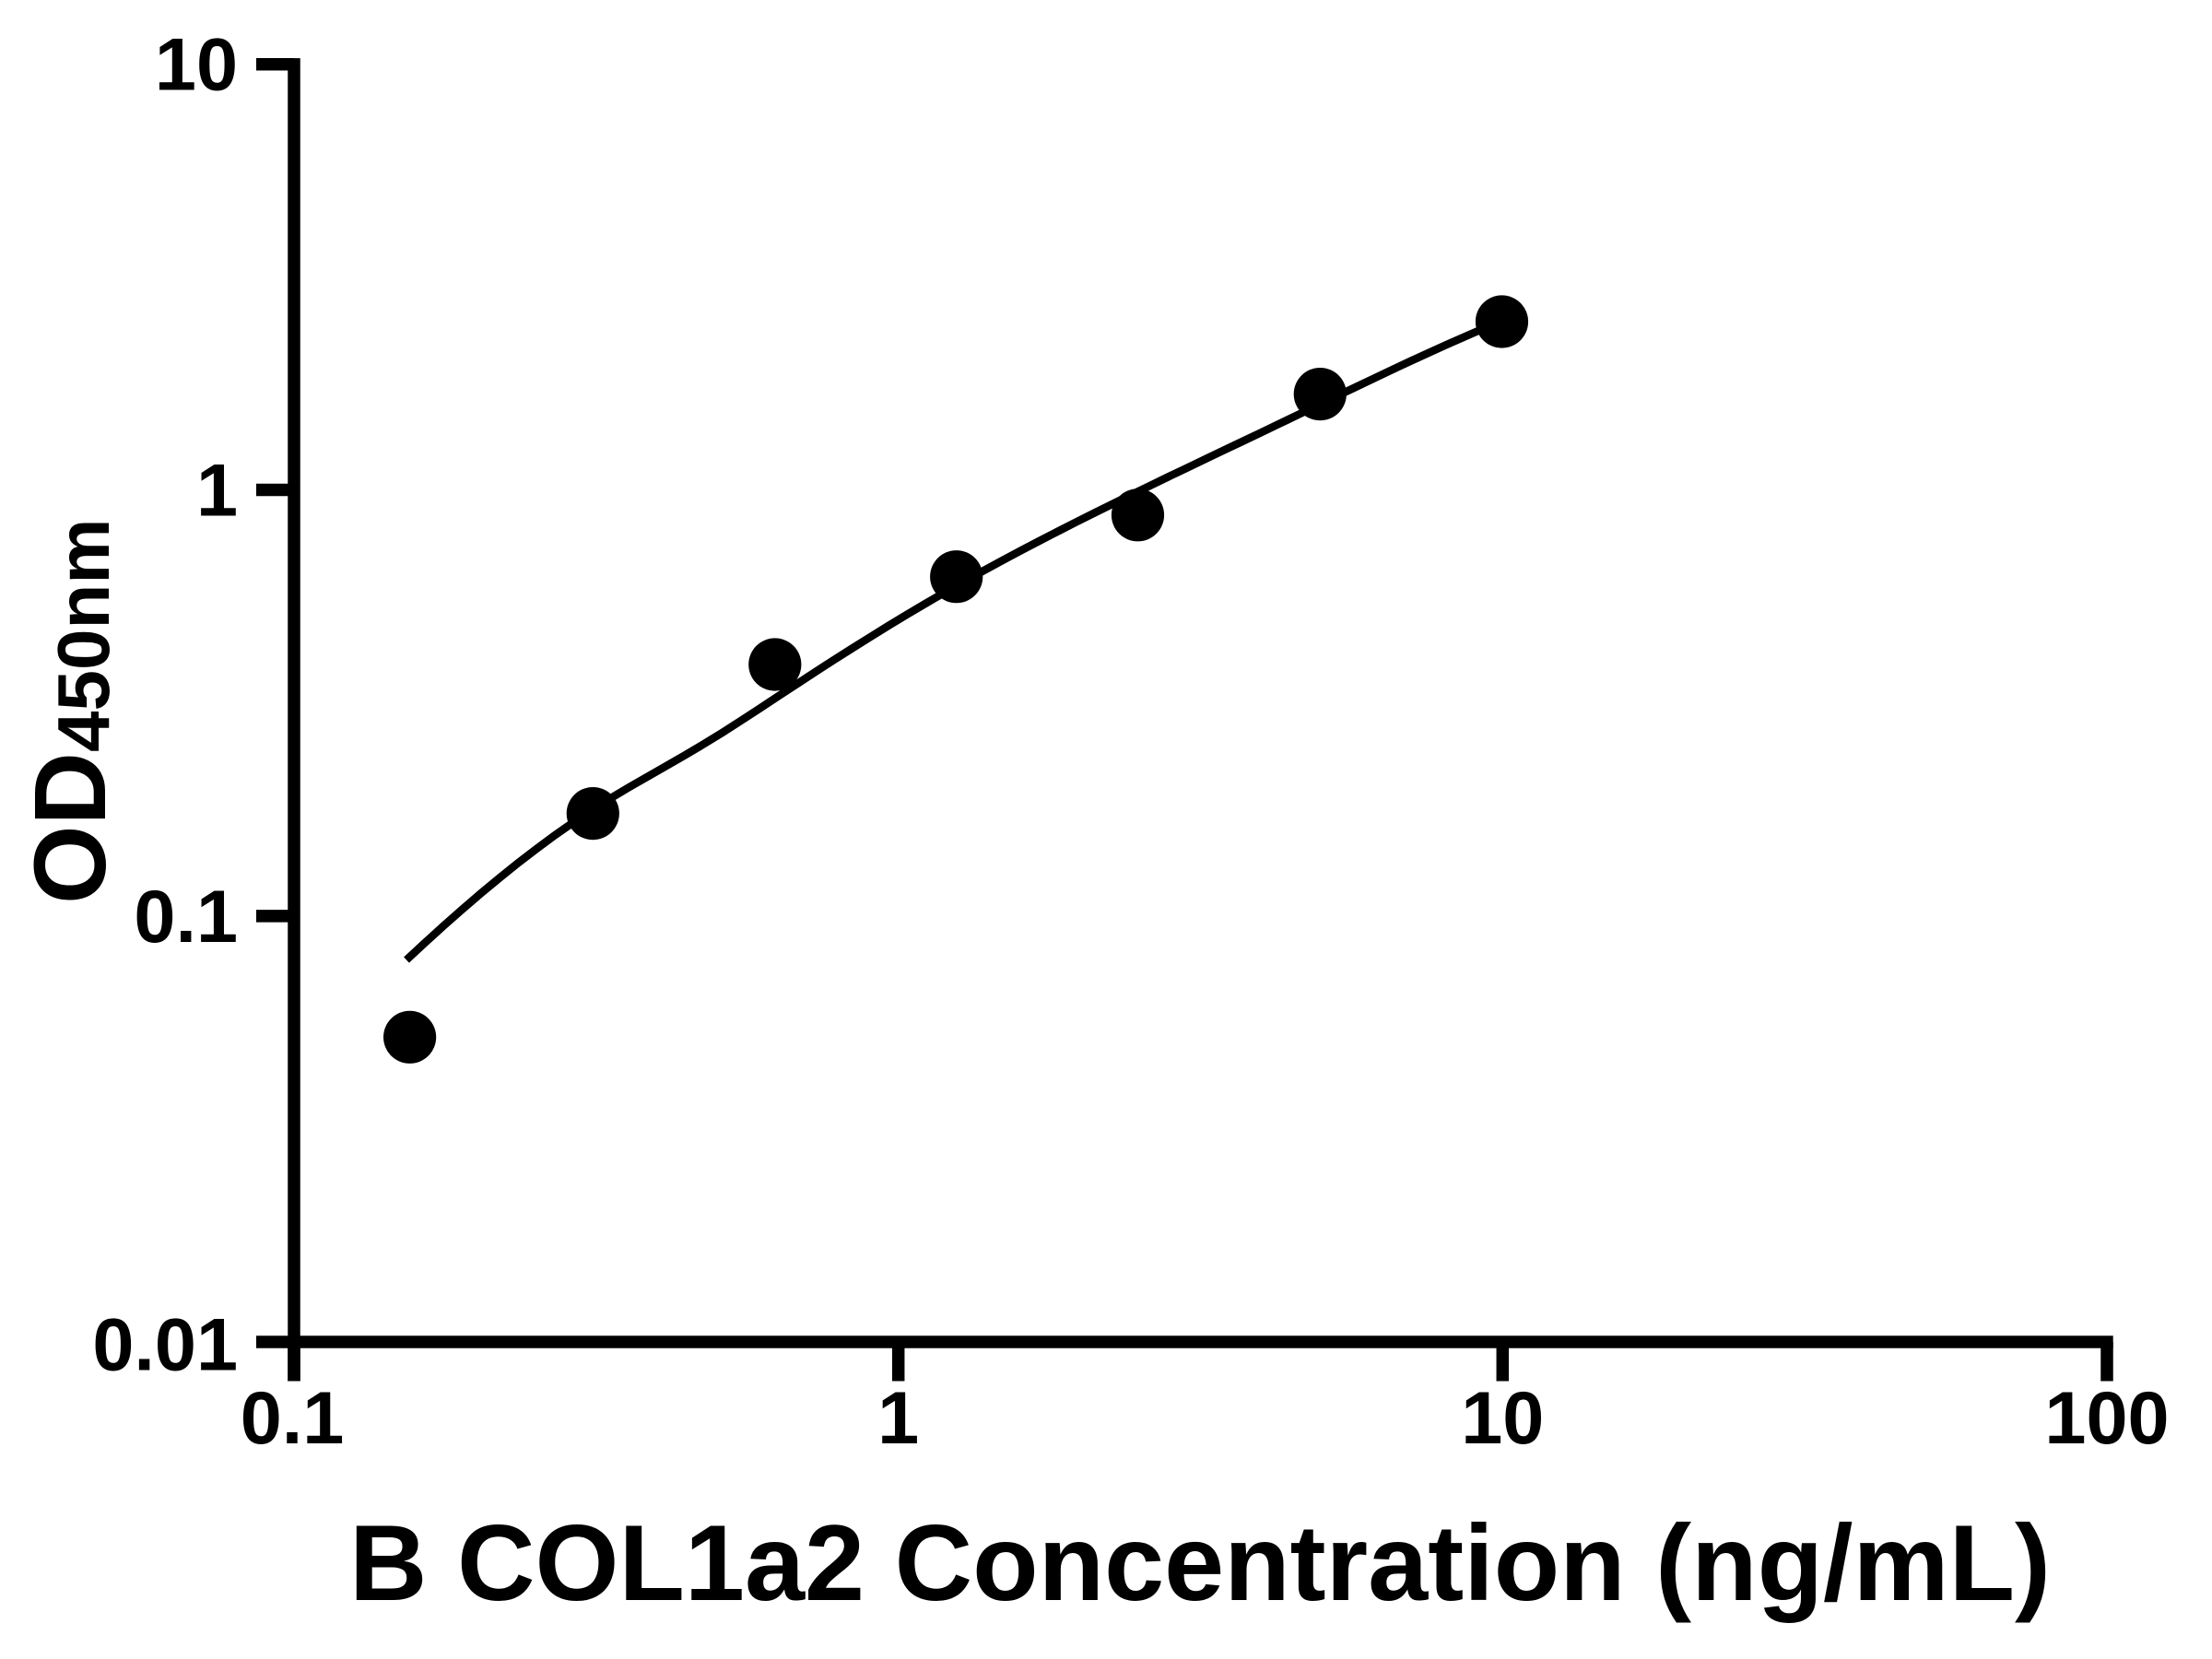 The width and height of the screenshot is (2212, 1659). I want to click on svg-text: B COL1a2 Concentration (ng/mL), so click(1200, 1562).